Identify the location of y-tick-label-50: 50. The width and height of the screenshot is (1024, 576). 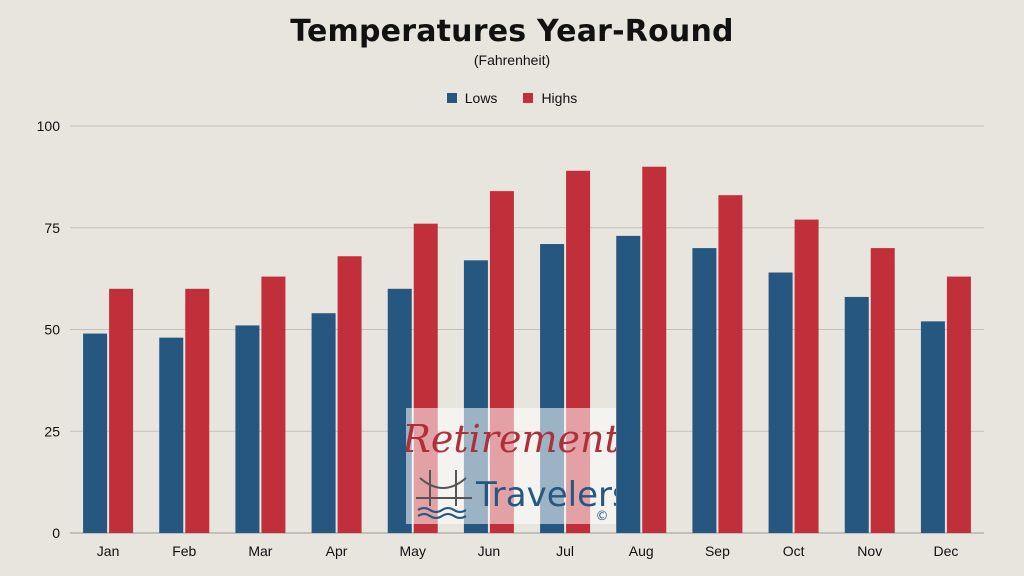
(52, 330).